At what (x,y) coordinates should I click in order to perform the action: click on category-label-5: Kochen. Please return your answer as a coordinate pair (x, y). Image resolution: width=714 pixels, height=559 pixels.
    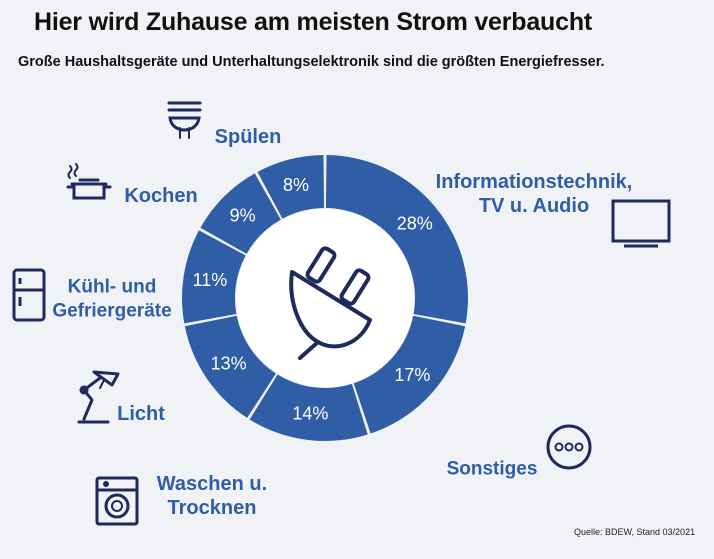
    Looking at the image, I should click on (160, 196).